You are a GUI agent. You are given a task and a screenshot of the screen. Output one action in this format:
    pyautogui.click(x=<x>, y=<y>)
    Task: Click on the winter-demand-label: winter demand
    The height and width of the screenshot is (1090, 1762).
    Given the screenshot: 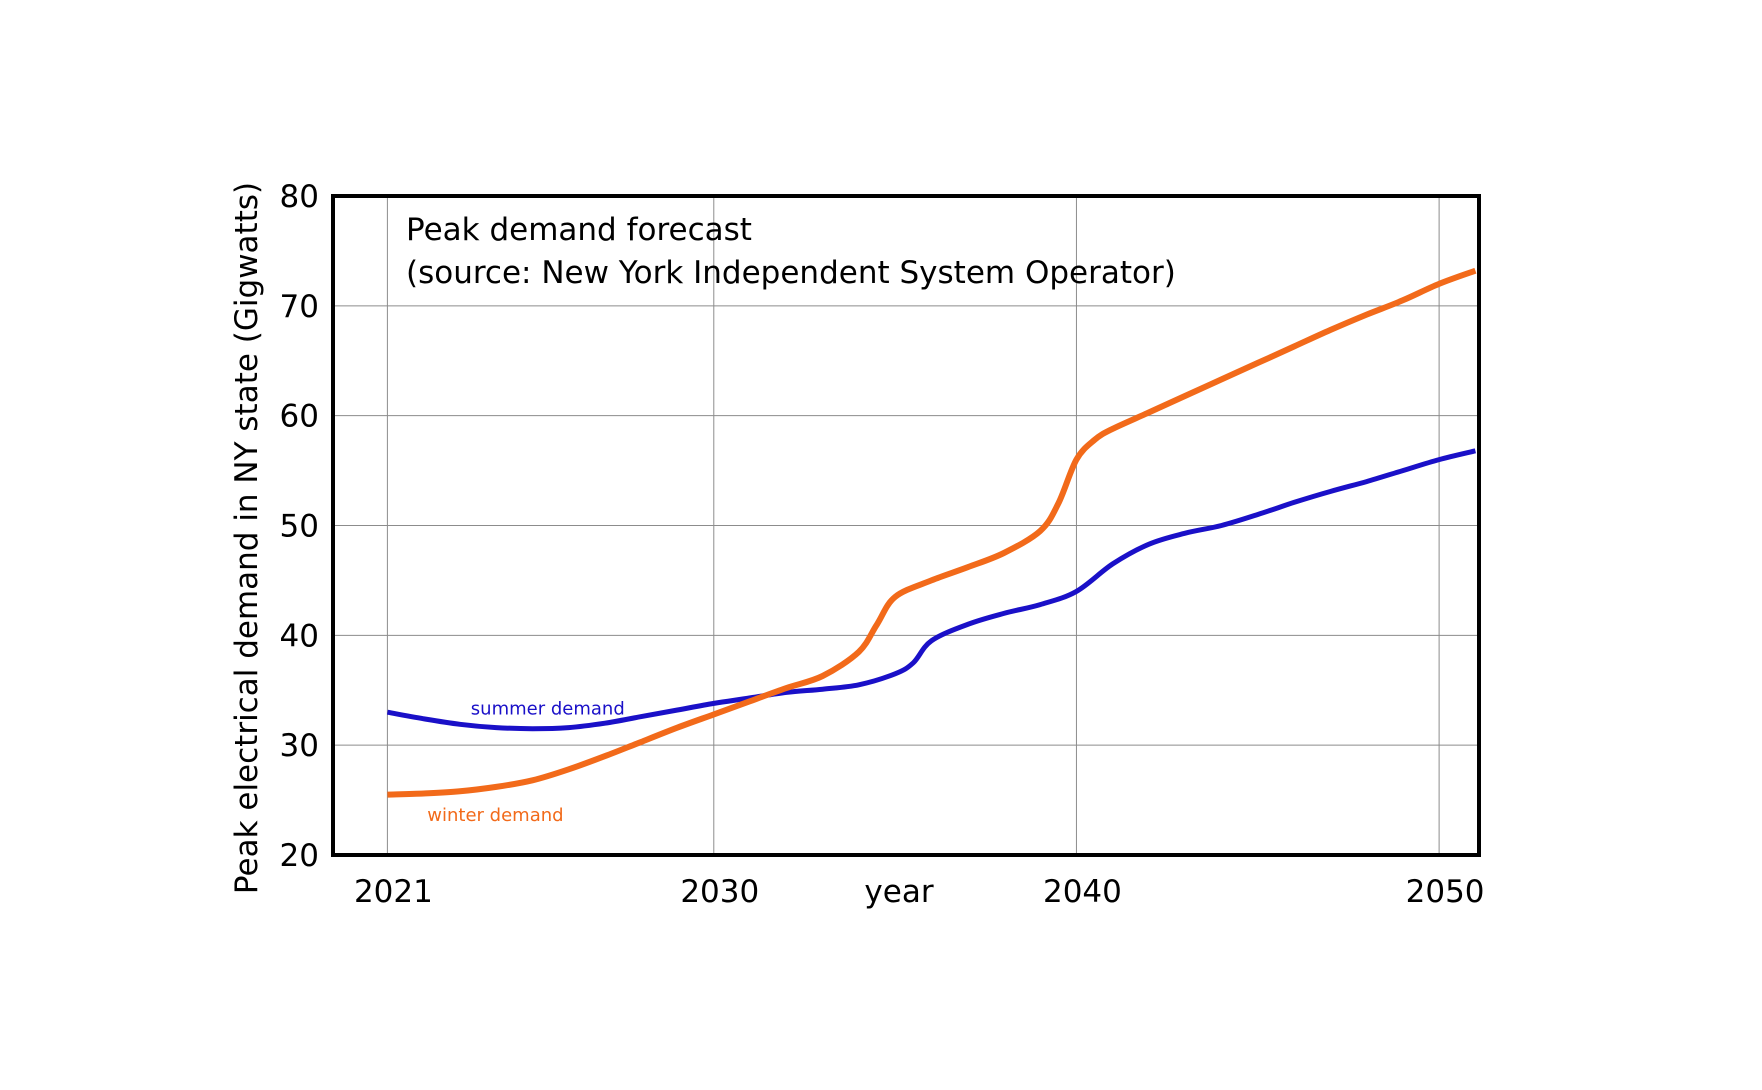 What is the action you would take?
    pyautogui.click(x=495, y=815)
    